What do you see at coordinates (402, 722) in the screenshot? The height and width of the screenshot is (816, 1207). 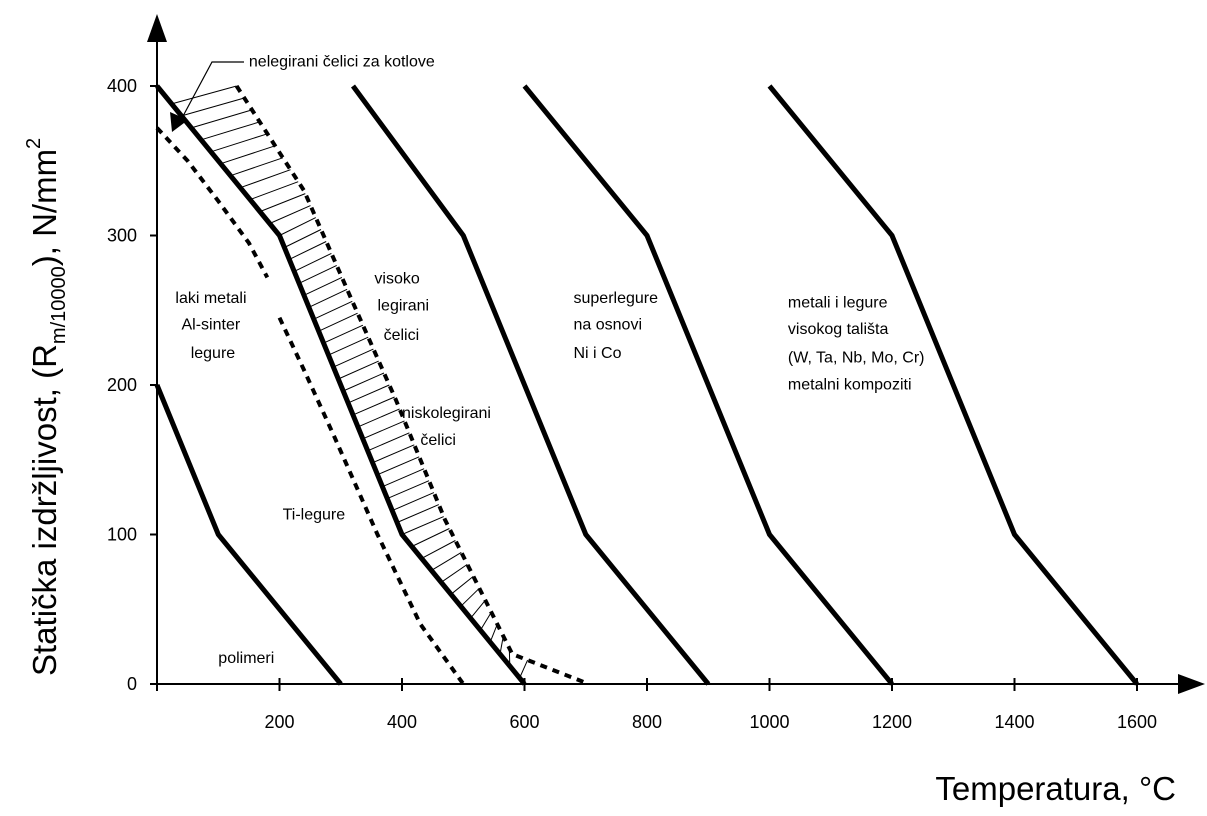 I see `x-tick-label-2: 400` at bounding box center [402, 722].